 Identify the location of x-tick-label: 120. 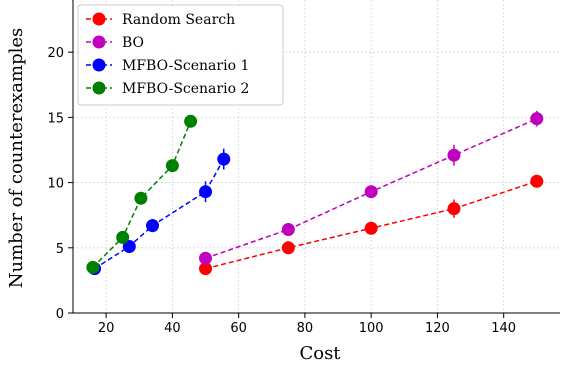
(437, 328).